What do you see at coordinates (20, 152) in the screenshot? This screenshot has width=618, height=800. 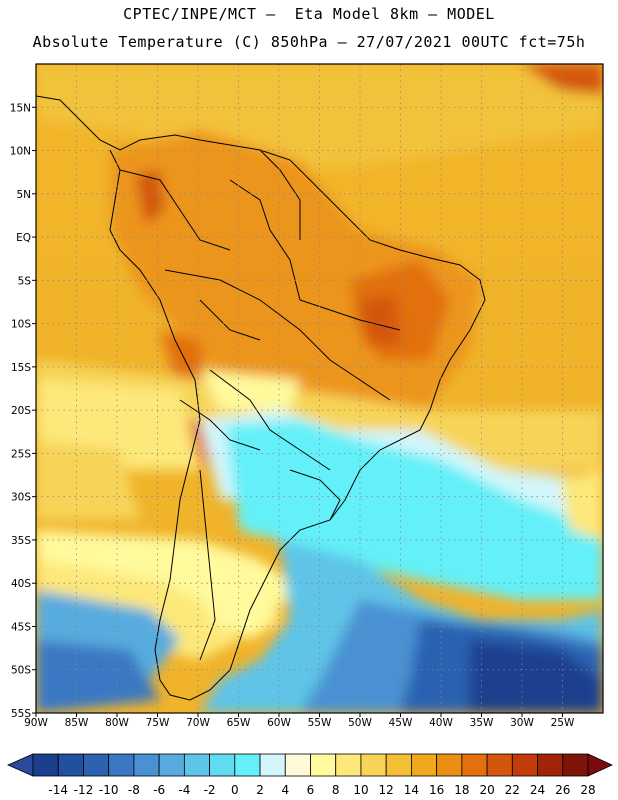 I see `lat-tick-label: 10N` at bounding box center [20, 152].